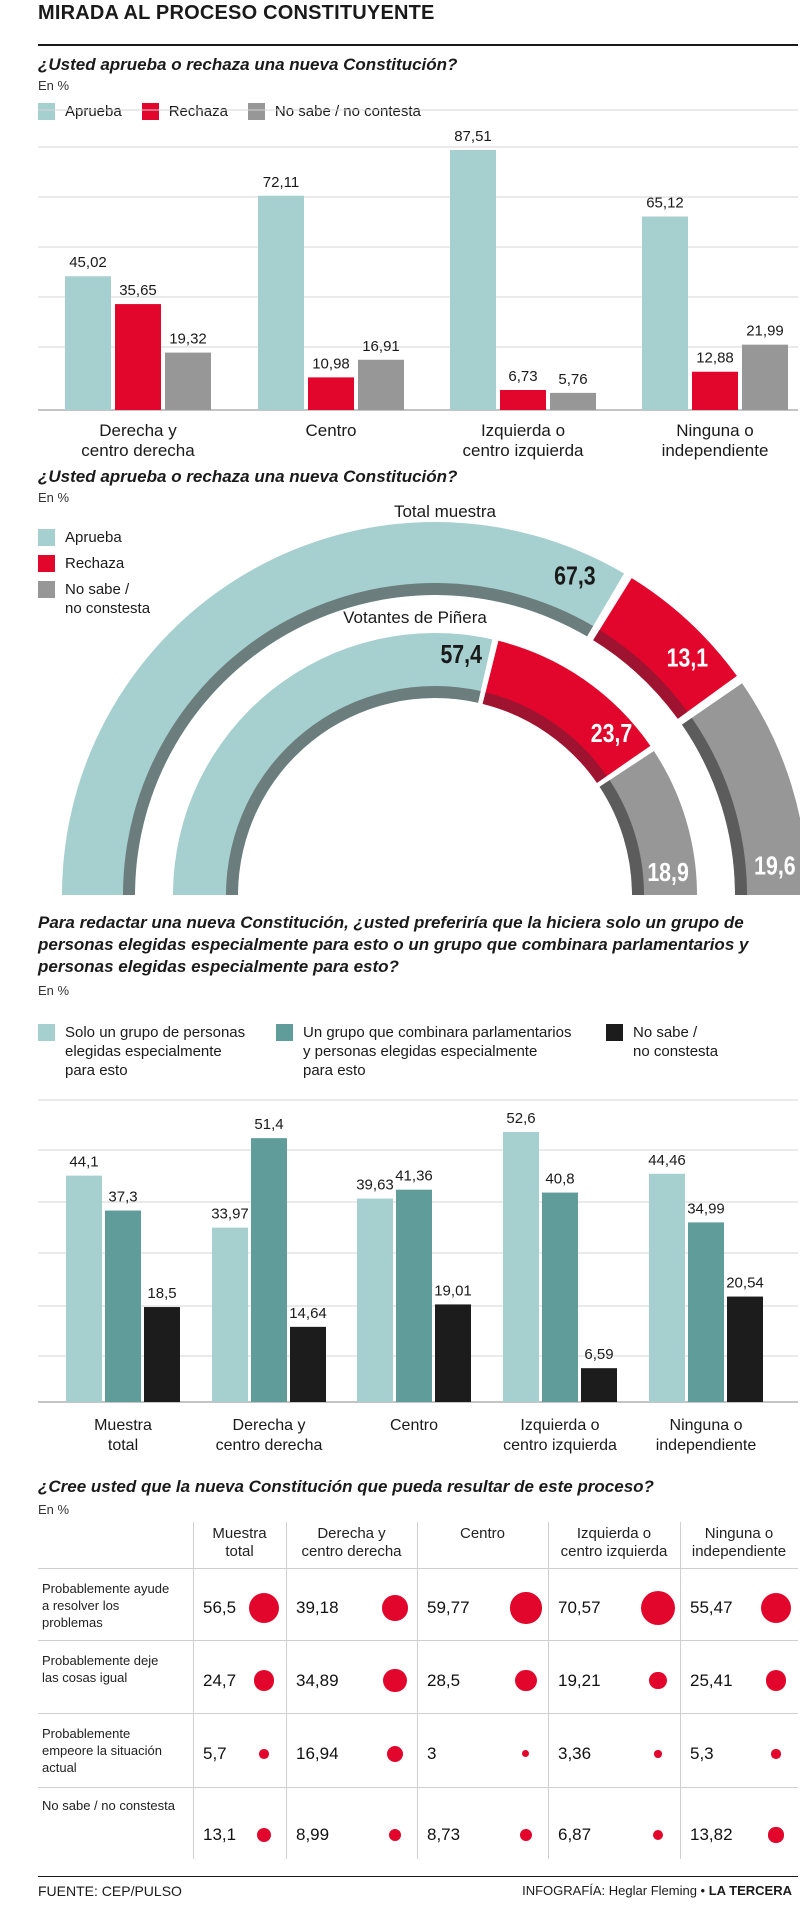 This screenshot has width=800, height=1920. What do you see at coordinates (220, 1607) in the screenshot?
I see `cell-value: 56,5` at bounding box center [220, 1607].